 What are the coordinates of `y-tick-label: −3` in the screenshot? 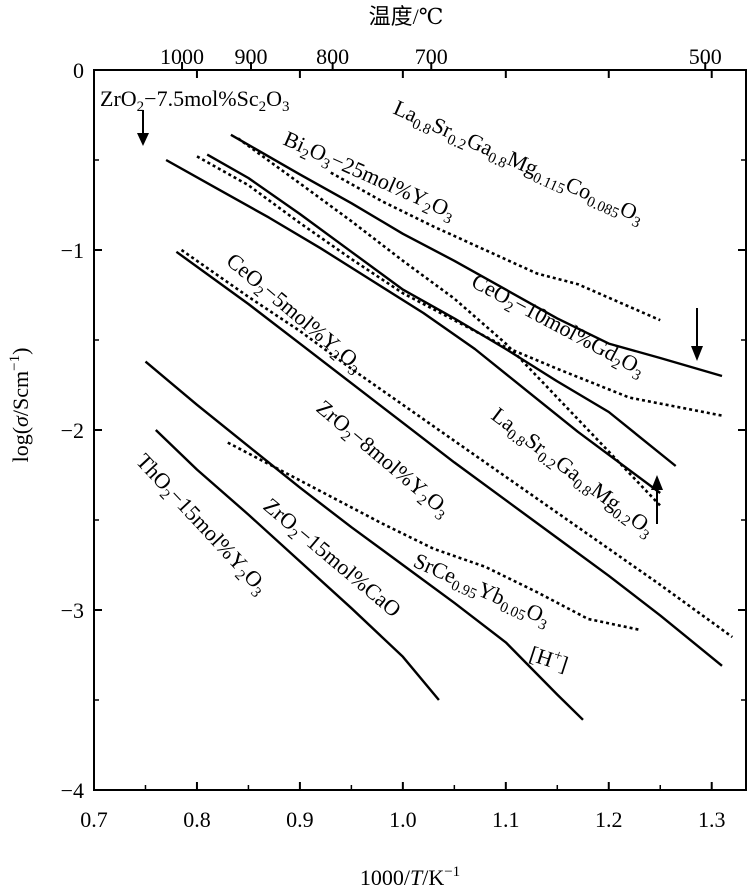 It's located at (72, 610).